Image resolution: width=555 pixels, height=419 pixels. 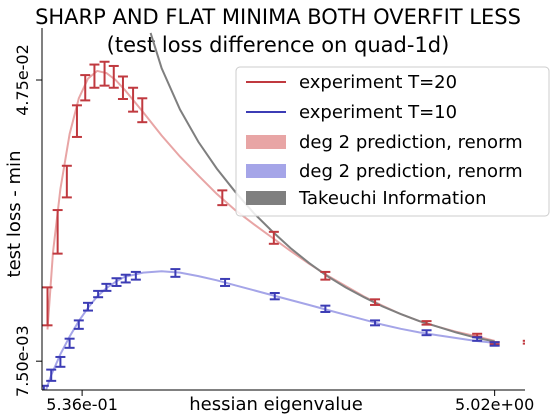 I want to click on legend-item-3: deg 2 prediction, renorm, so click(x=384, y=171).